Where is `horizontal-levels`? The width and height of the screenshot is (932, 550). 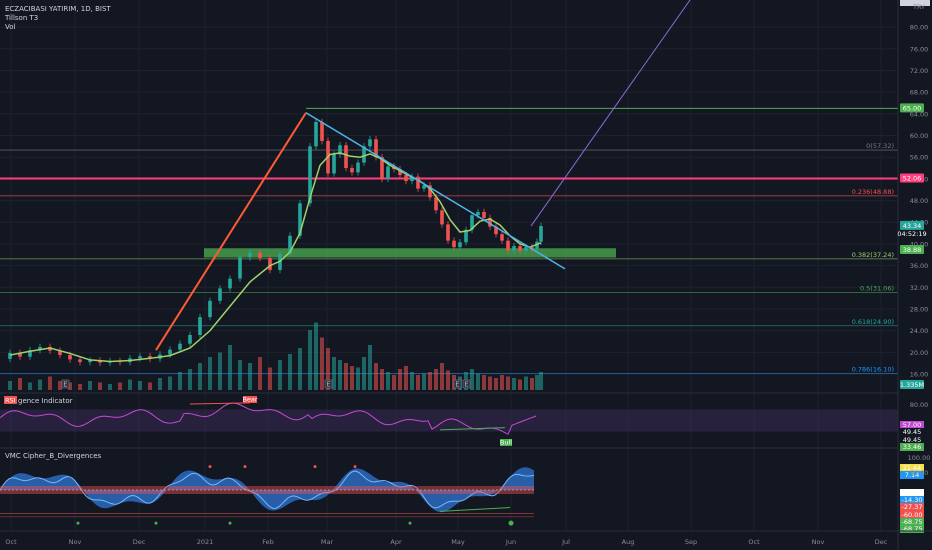 horizontal-levels is located at coordinates (449, 143).